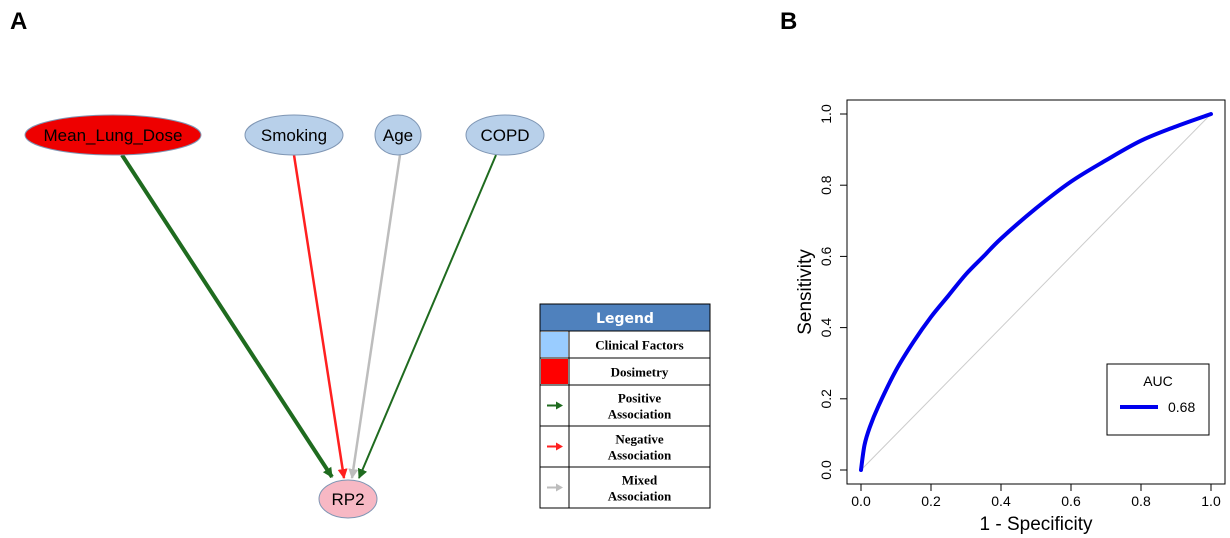 The width and height of the screenshot is (1230, 538). I want to click on auc-legend: AUC 0.68, so click(1158, 399).